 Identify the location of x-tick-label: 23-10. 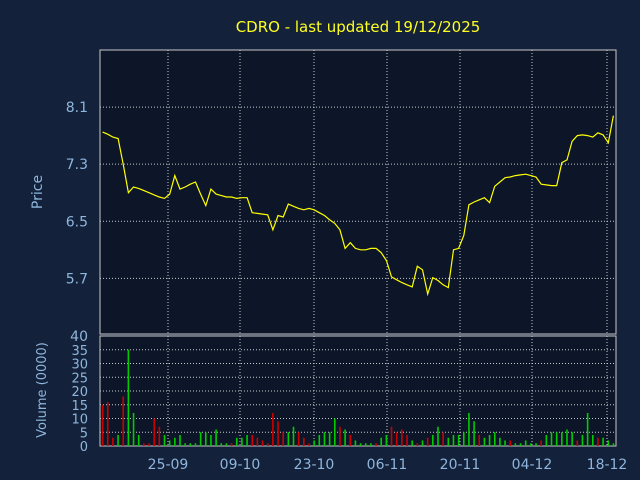
(314, 465).